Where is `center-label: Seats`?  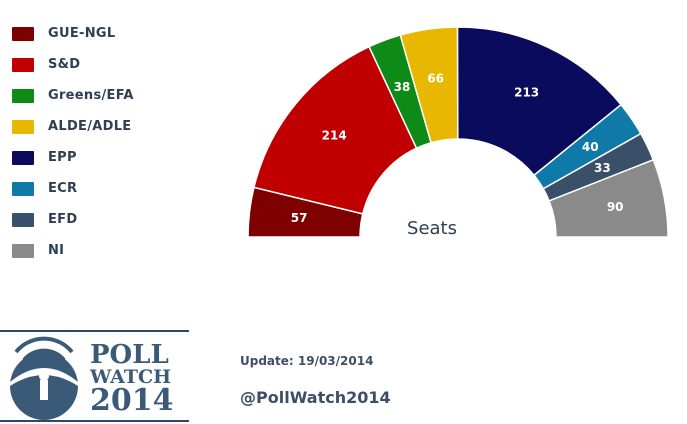 center-label: Seats is located at coordinates (432, 228).